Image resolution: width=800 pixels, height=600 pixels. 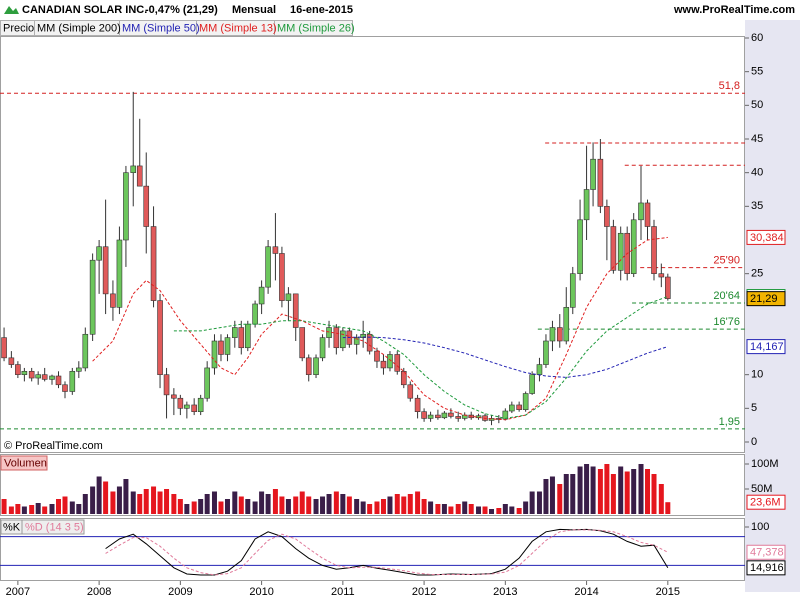 I want to click on y-tick-label: 5, so click(x=754, y=408).